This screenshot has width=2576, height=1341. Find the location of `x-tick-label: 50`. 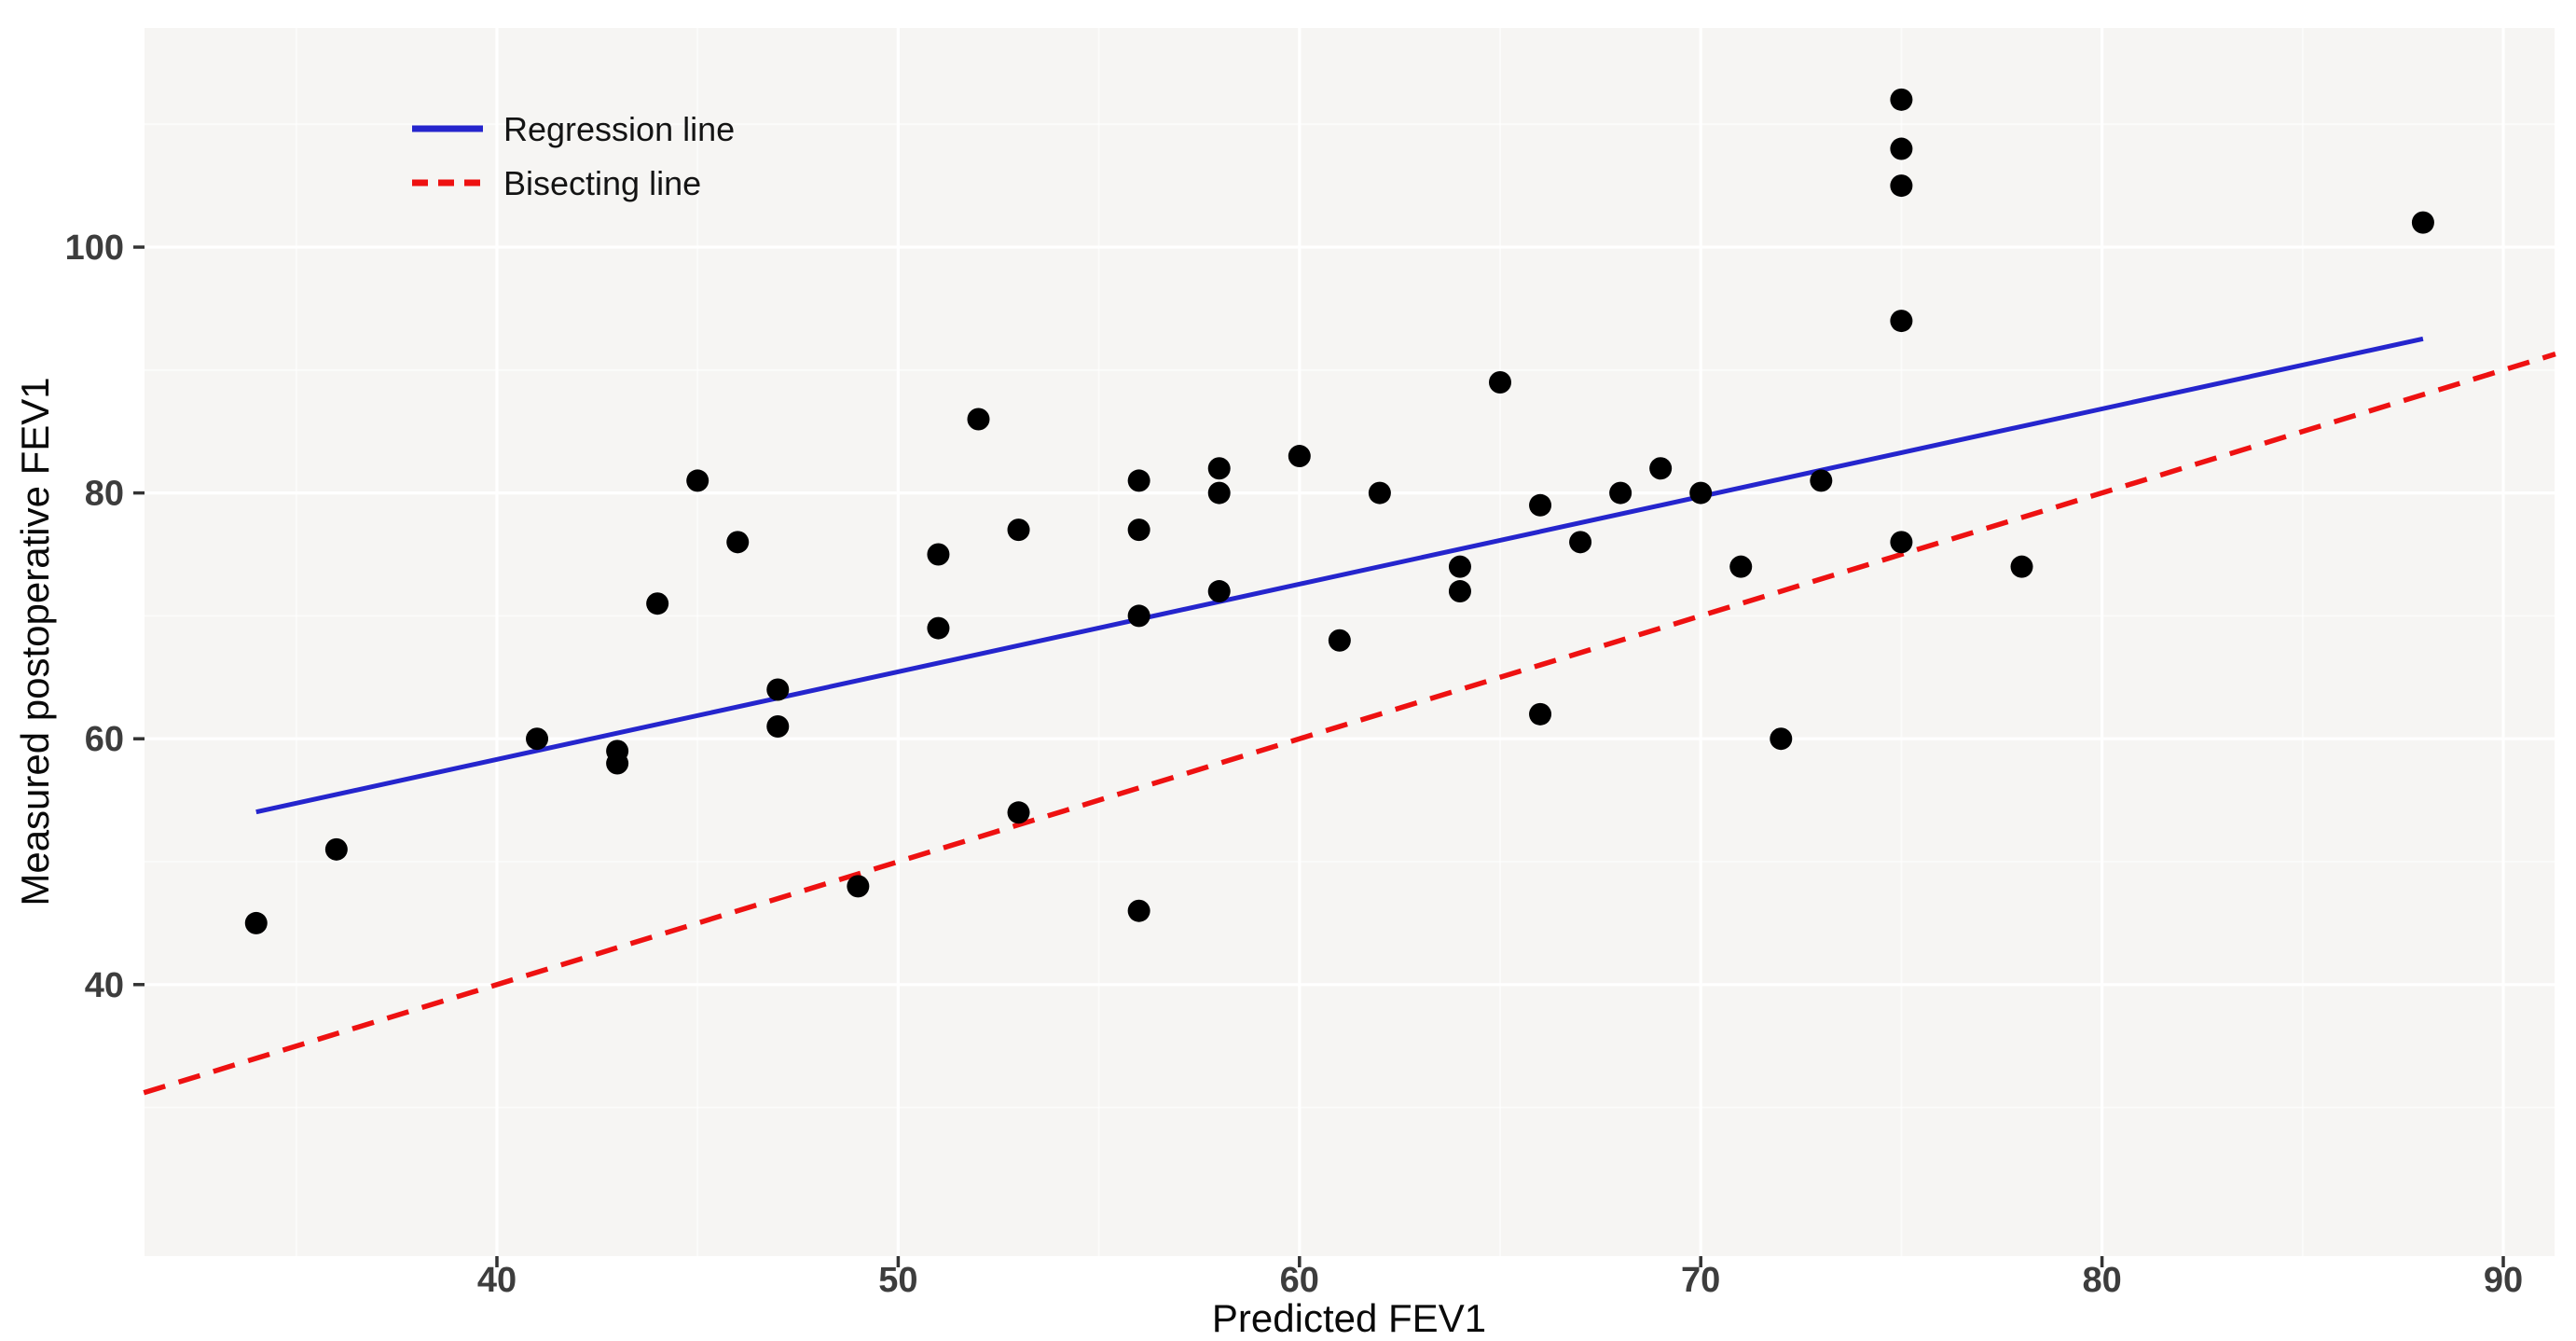

x-tick-label: 50 is located at coordinates (898, 1280).